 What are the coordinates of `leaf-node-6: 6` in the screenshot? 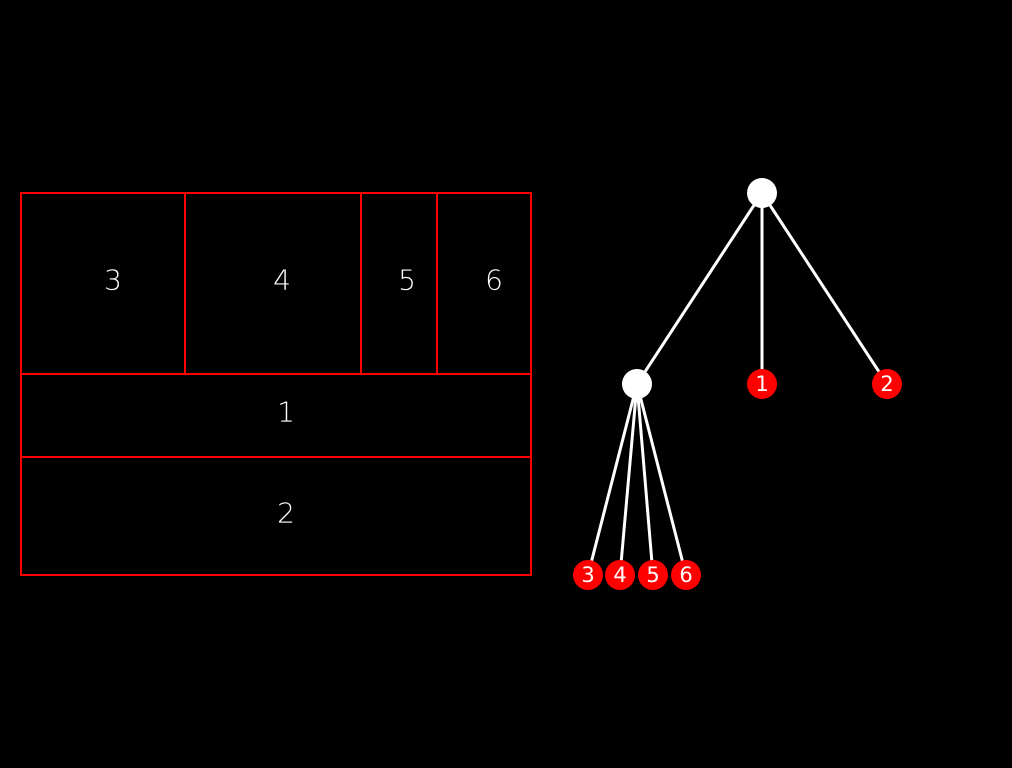 It's located at (686, 575).